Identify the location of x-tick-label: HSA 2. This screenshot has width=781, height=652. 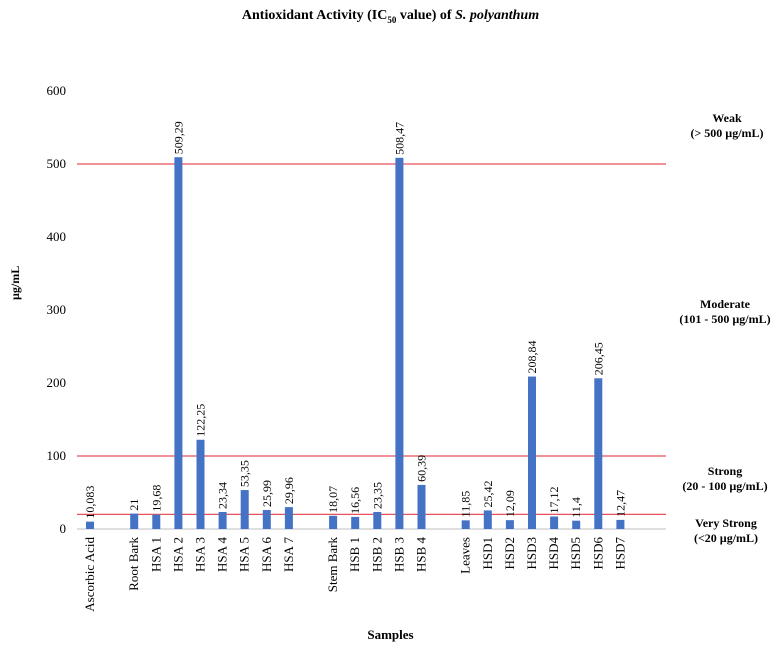
(177, 554).